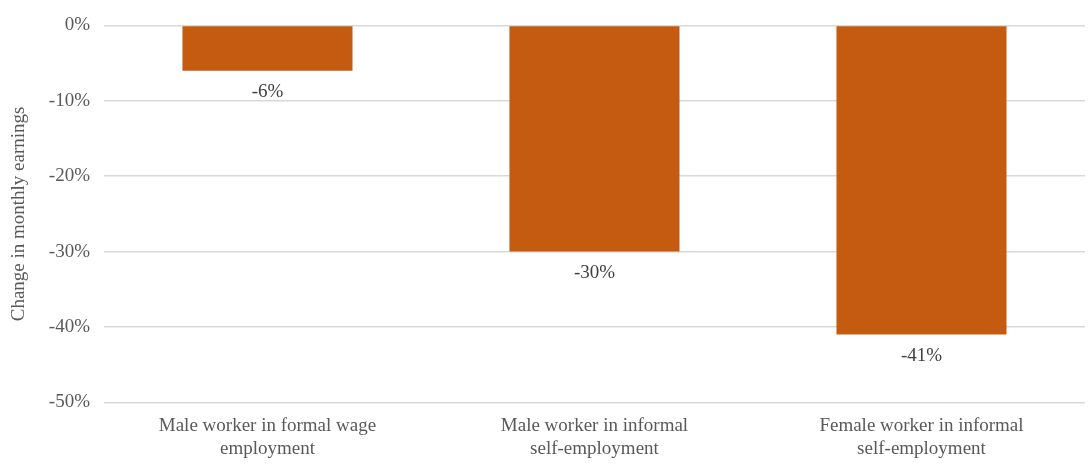 The width and height of the screenshot is (1089, 474). Describe the element at coordinates (69, 401) in the screenshot. I see `y-tick-label: -50%` at that location.